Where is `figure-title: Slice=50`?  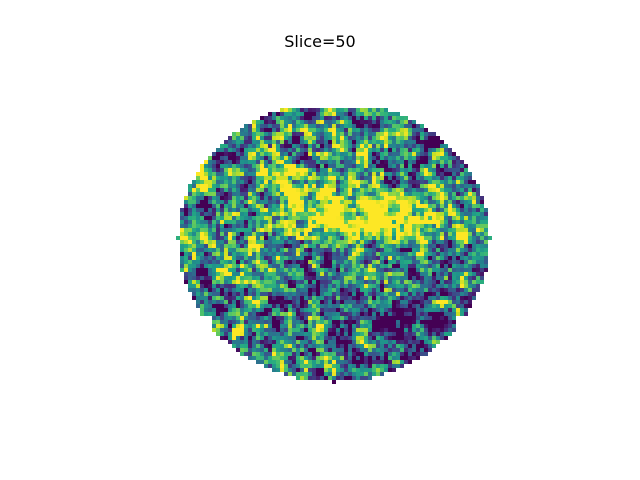
figure-title: Slice=50 is located at coordinates (320, 41).